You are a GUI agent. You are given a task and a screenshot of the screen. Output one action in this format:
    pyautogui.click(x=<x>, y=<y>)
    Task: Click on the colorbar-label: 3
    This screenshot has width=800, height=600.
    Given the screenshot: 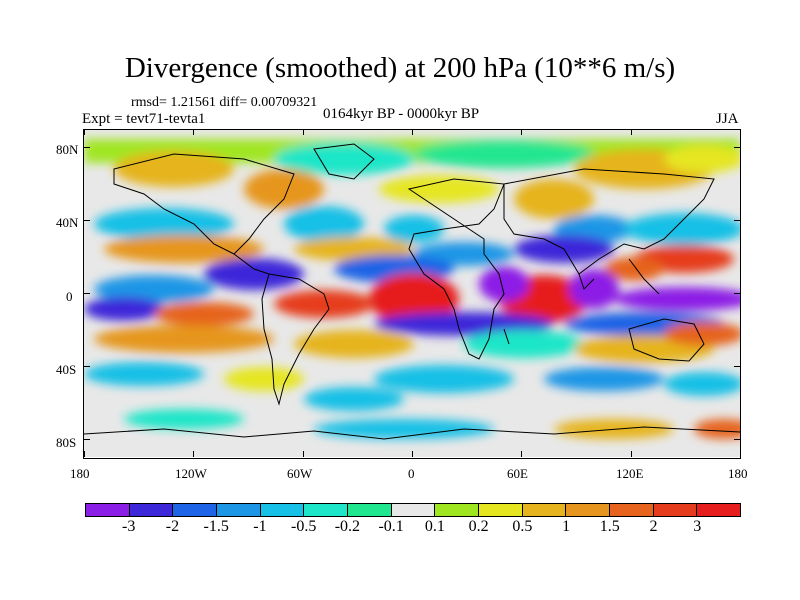 What is the action you would take?
    pyautogui.click(x=697, y=526)
    